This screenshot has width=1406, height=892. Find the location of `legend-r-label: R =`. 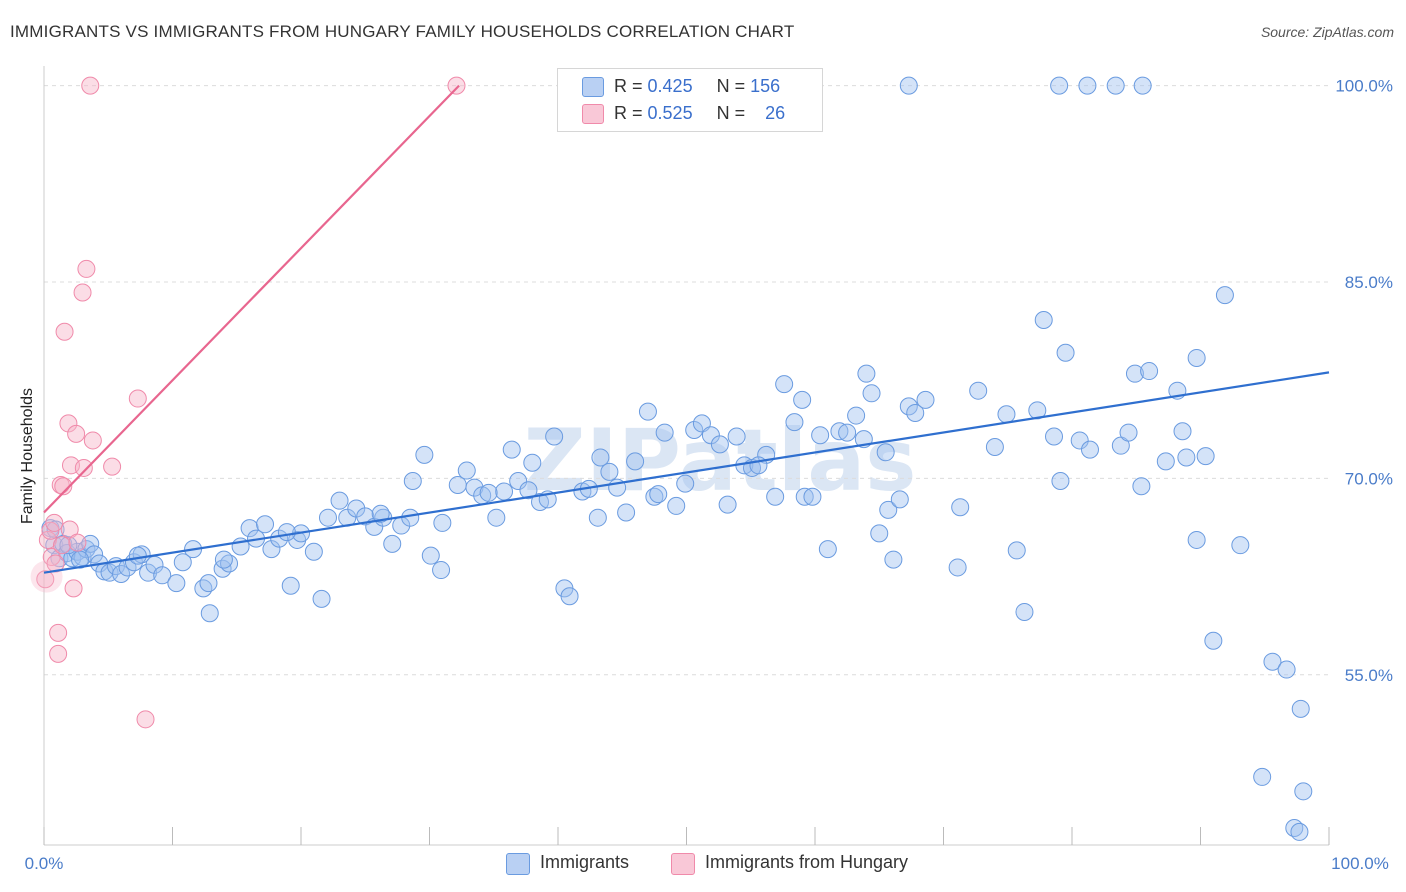

legend-r-label: R = is located at coordinates (628, 86).